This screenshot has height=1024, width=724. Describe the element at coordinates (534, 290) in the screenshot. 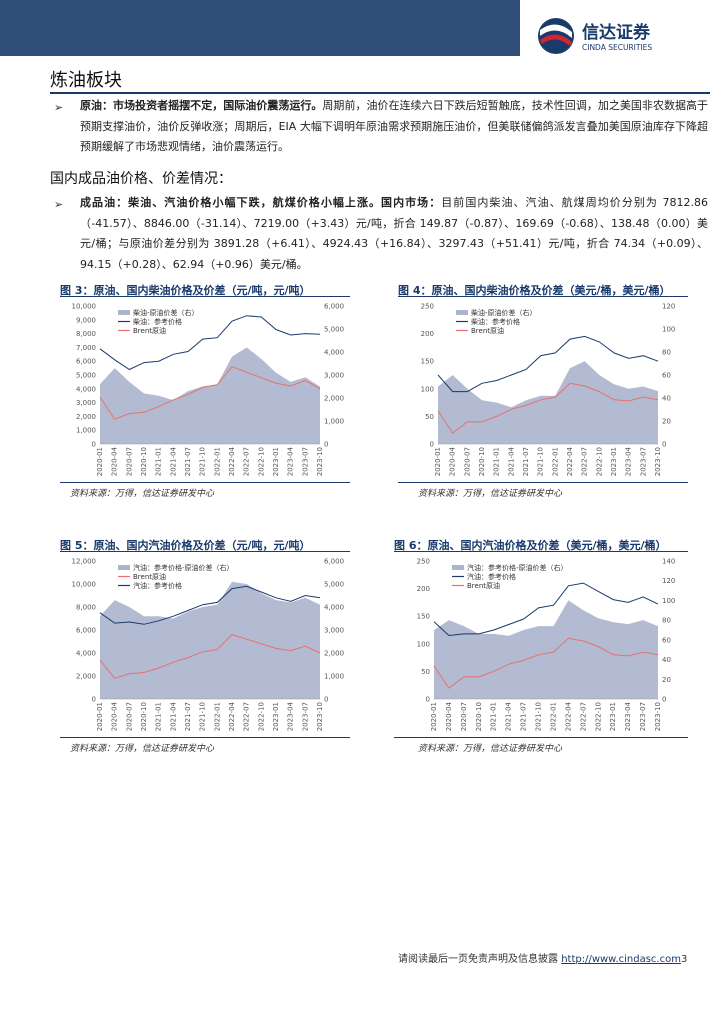

I see `figure-4-title: 图 4：原油、国内柴油价格及价差（美元/桶，美元/桶）` at that location.